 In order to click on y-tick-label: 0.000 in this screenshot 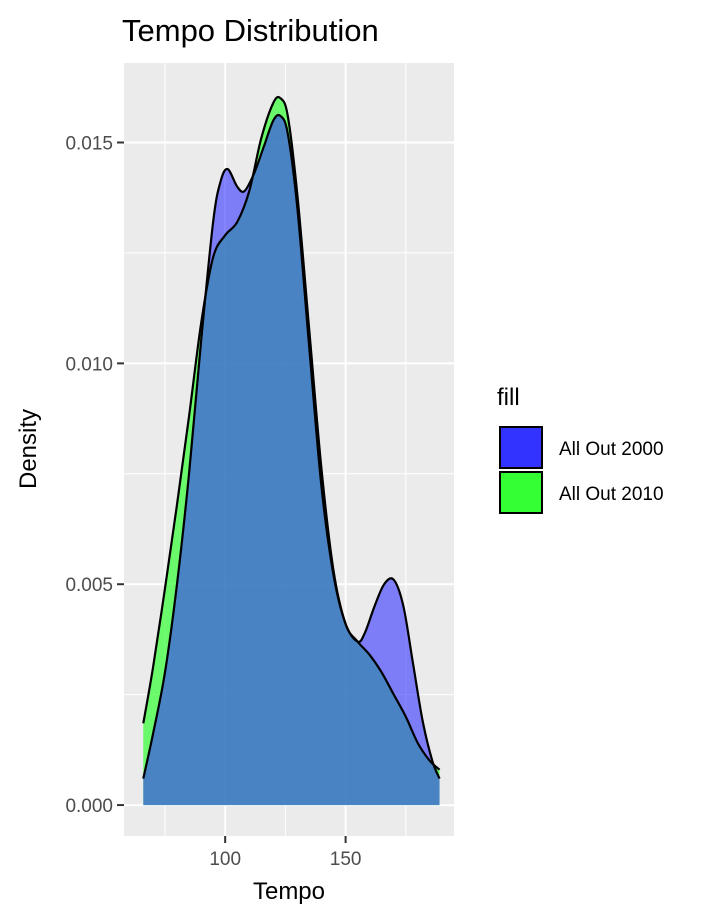, I will do `click(89, 806)`.